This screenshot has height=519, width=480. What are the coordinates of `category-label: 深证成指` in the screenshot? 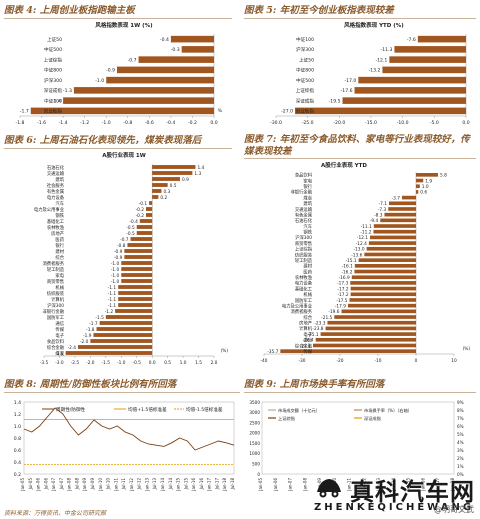 It's located at (305, 100).